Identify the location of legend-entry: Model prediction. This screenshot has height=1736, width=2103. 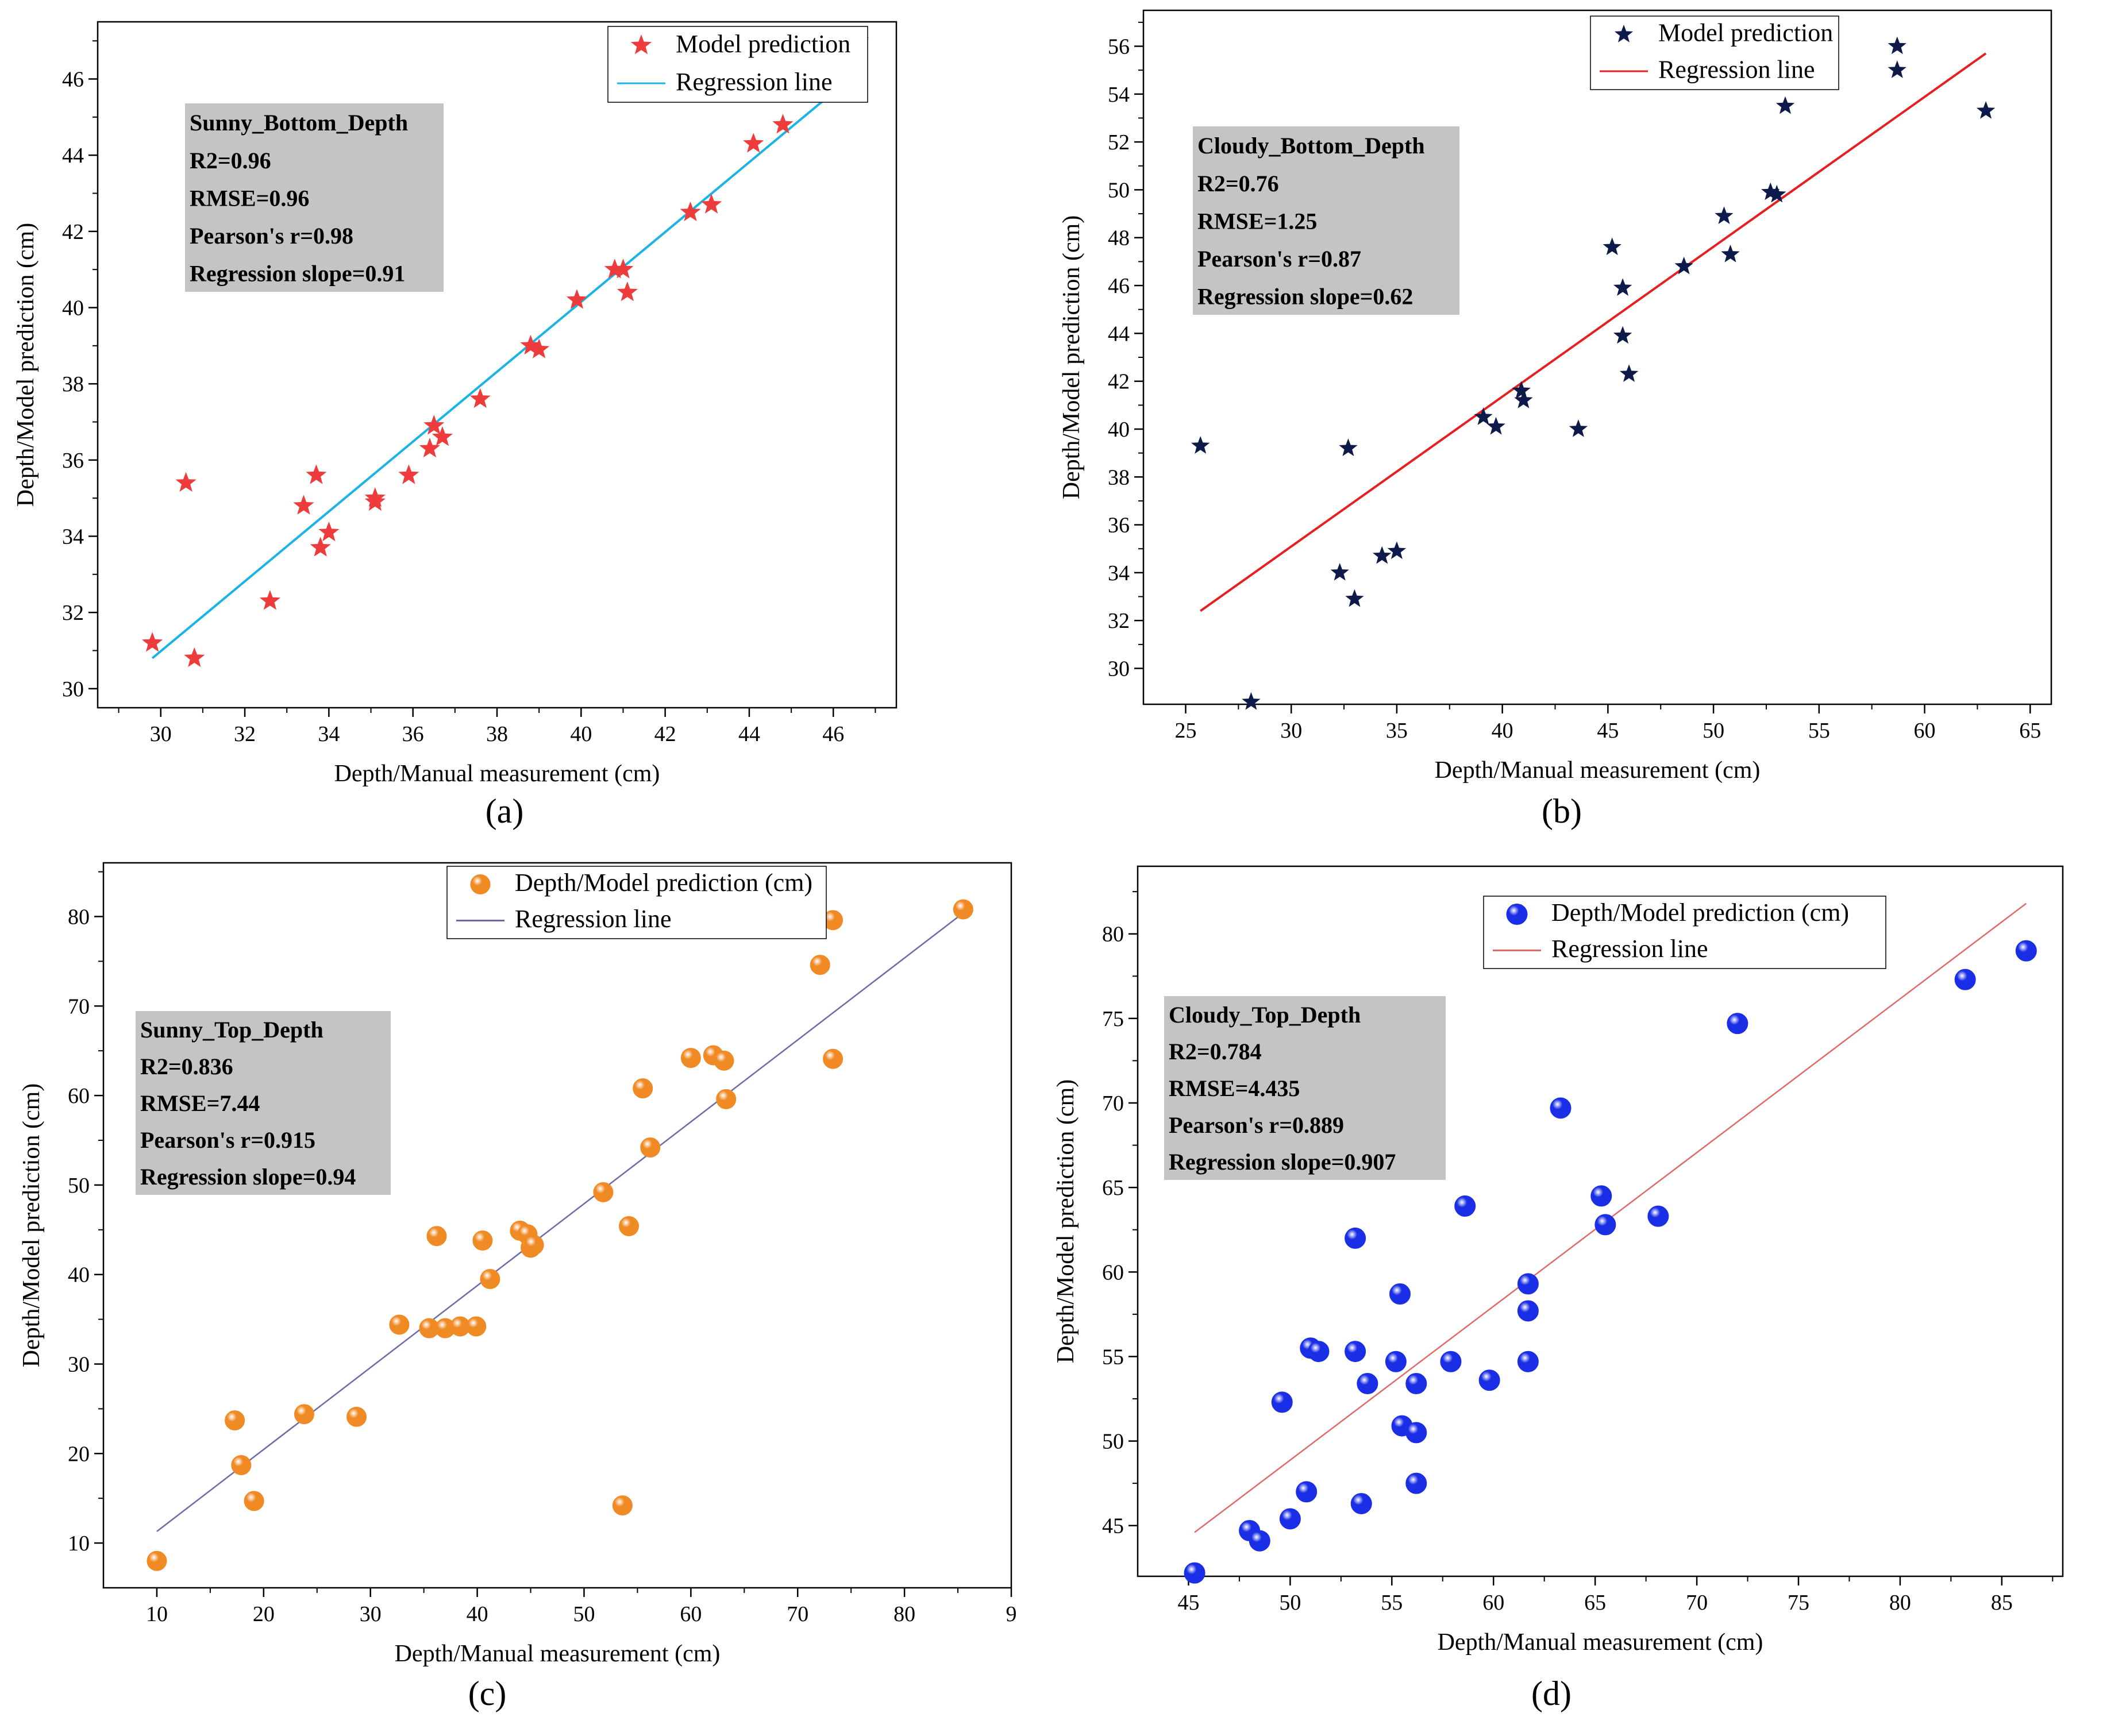
(1745, 33).